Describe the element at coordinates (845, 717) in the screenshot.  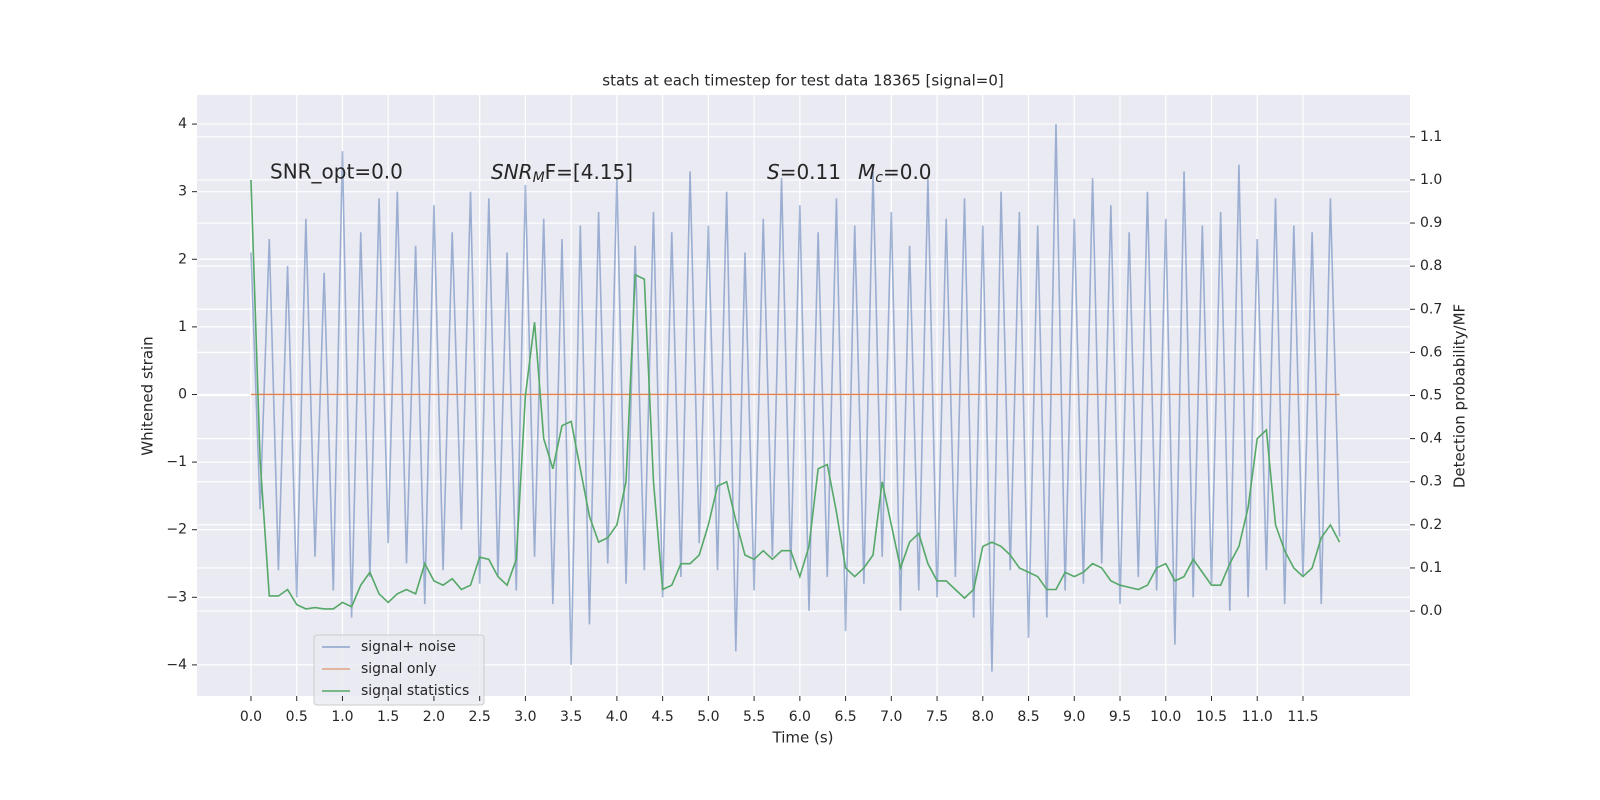
I see `x-tick-label: 6.5` at that location.